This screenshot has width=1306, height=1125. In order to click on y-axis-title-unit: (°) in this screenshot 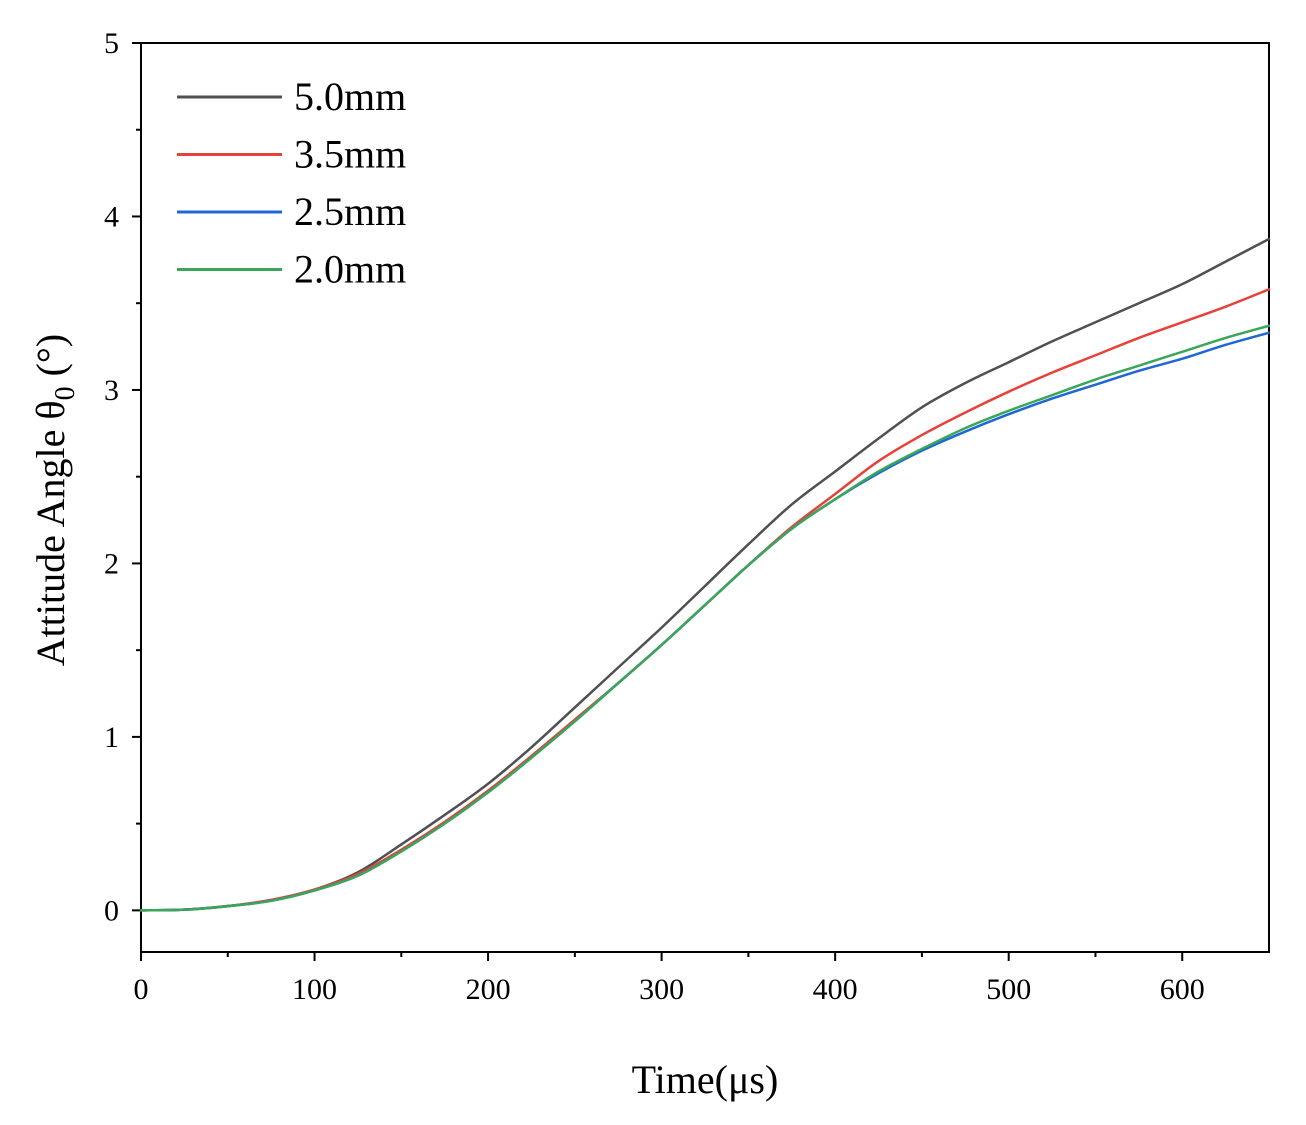, I will do `click(50, 360)`.